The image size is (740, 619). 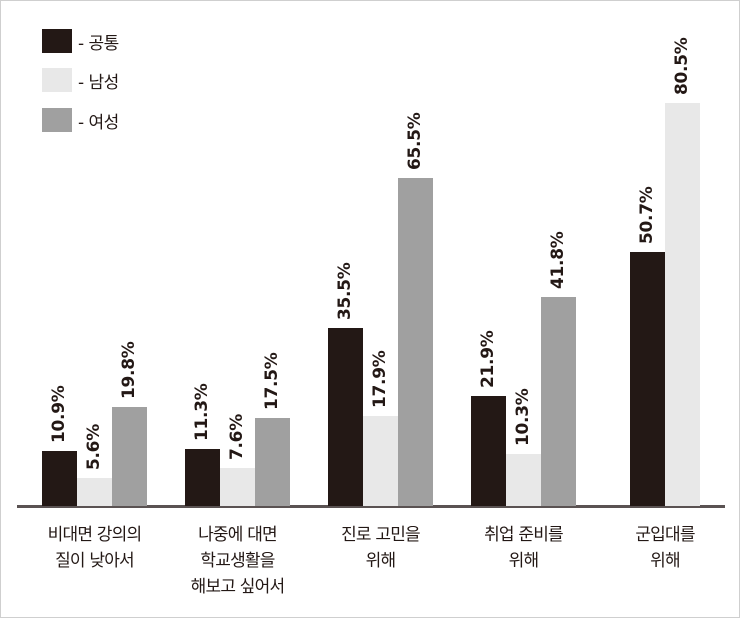 I want to click on legend-label-common: - 공통, so click(x=98, y=43).